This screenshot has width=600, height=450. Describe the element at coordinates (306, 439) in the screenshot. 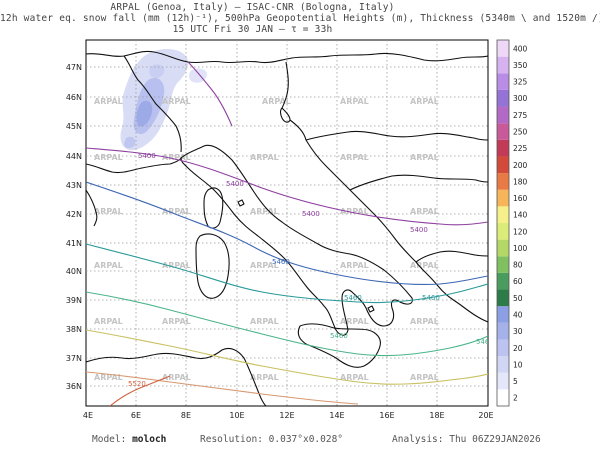

I see `resolution-value: 0.037°x0.028°` at that location.